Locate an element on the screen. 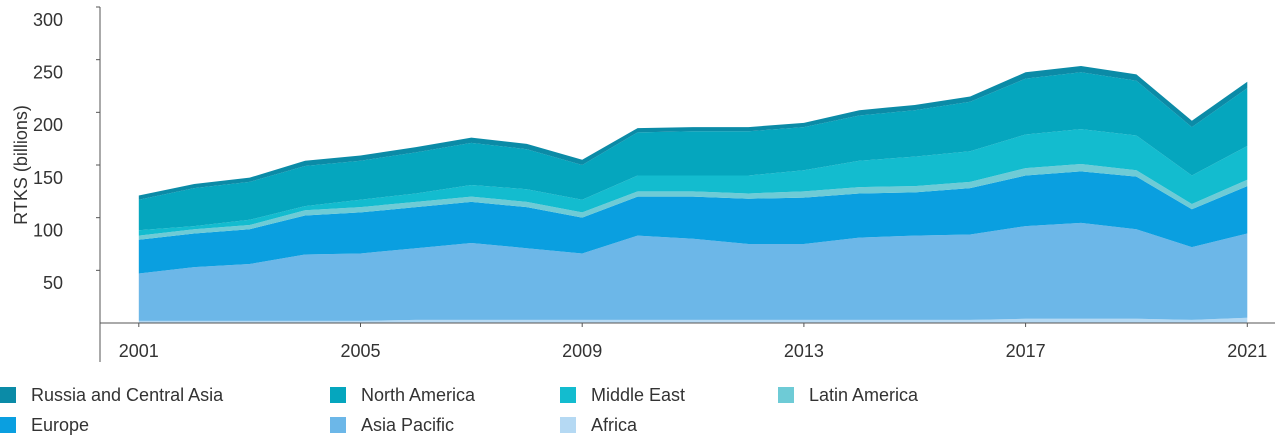 The height and width of the screenshot is (439, 1285). y-tick-label: 200 is located at coordinates (48, 125).